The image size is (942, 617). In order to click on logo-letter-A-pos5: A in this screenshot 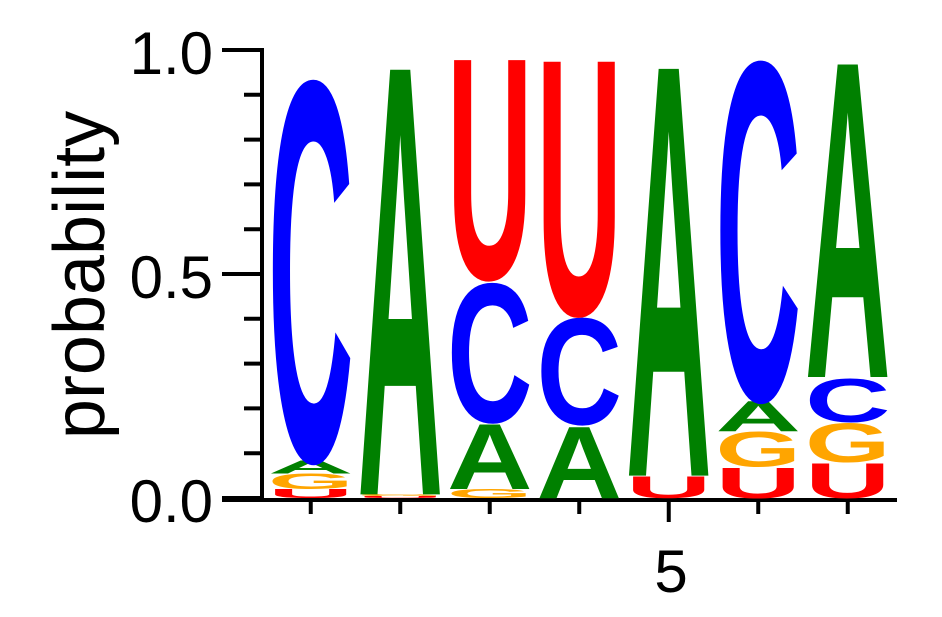, I will do `click(668, 301)`.